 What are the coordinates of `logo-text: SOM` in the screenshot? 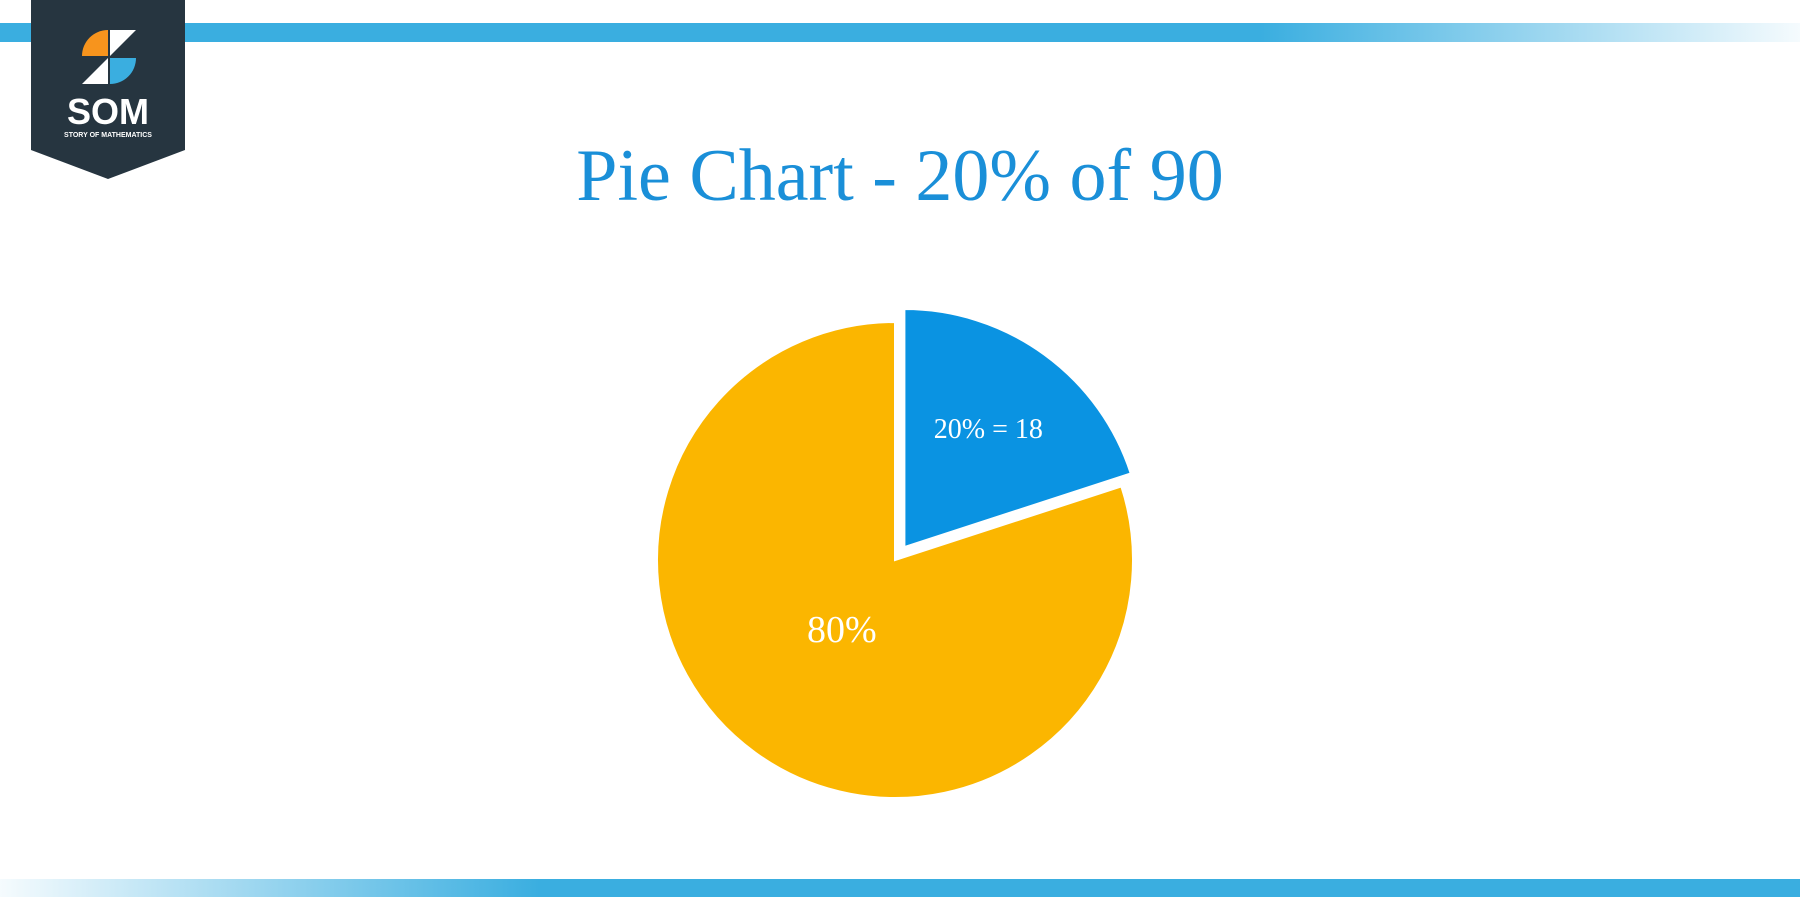 It's located at (108, 111).